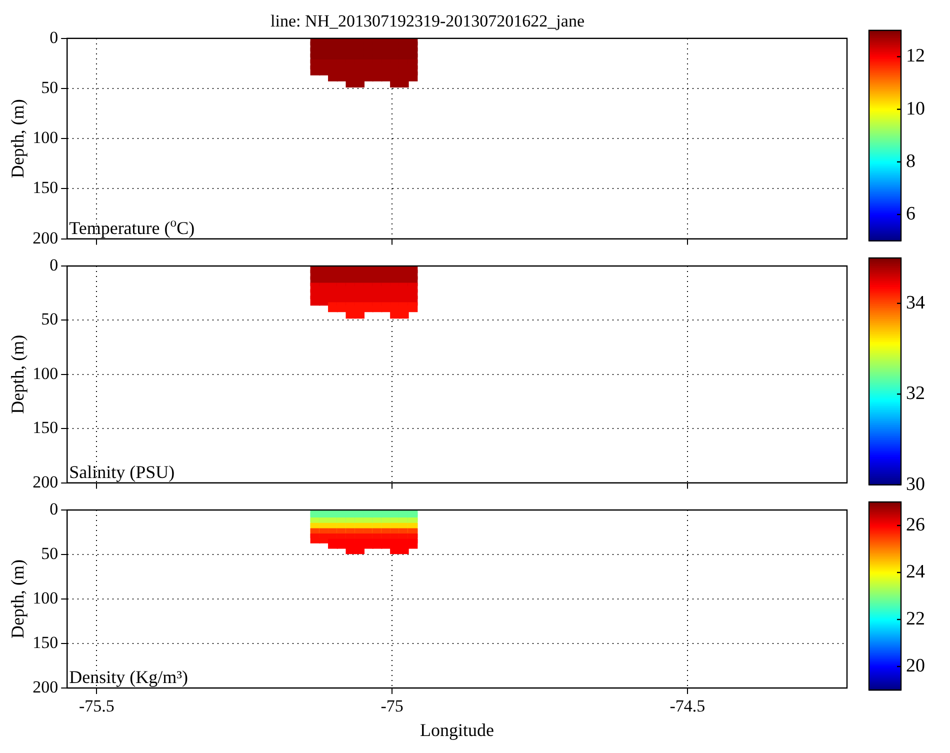 The height and width of the screenshot is (753, 950). What do you see at coordinates (128, 677) in the screenshot?
I see `annotation: Density (Kg/m³)` at bounding box center [128, 677].